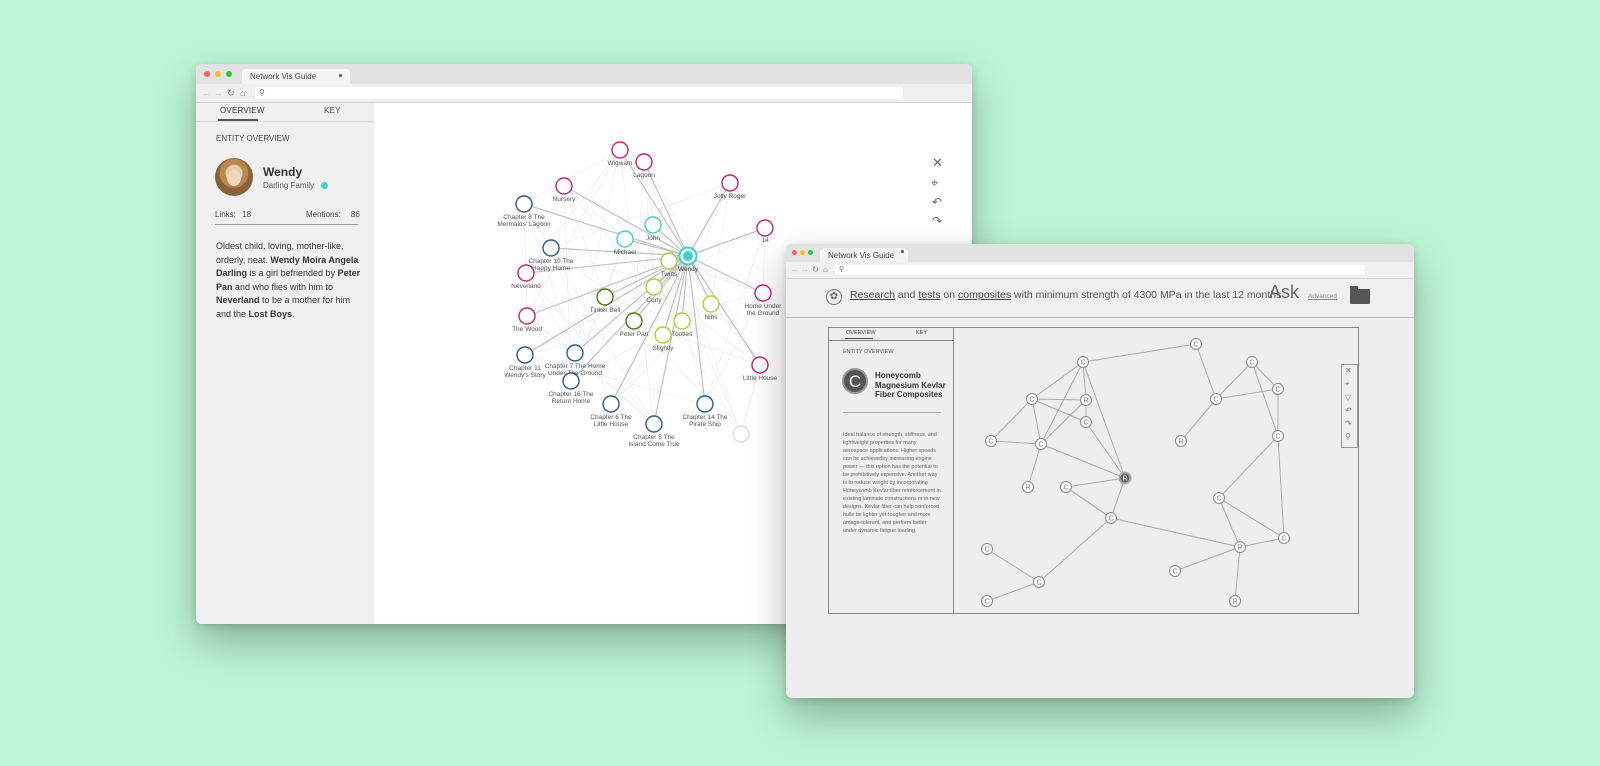 The width and height of the screenshot is (1600, 766). I want to click on home-icon: ⌂, so click(243, 93).